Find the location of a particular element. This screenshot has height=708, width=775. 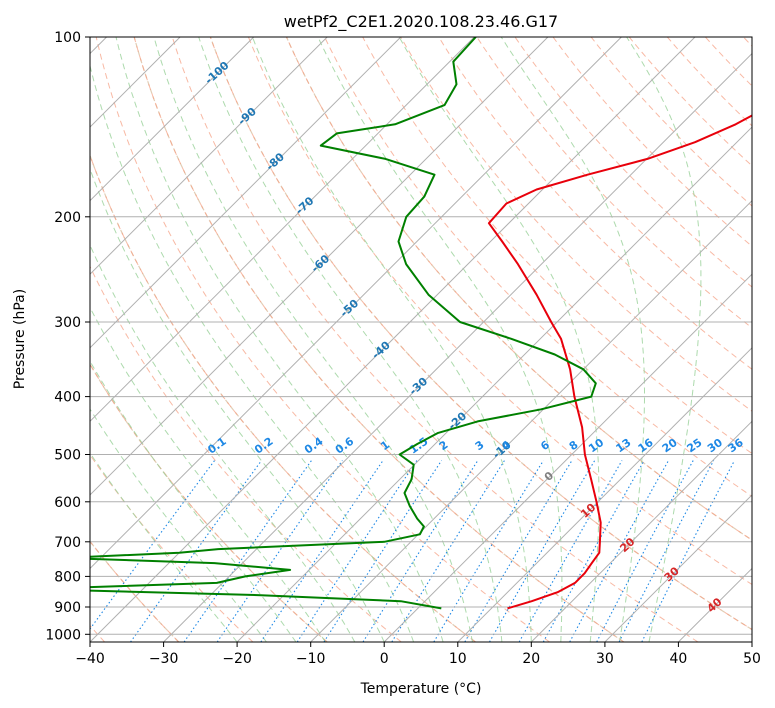

x-tick-label: −40 is located at coordinates (90, 659).